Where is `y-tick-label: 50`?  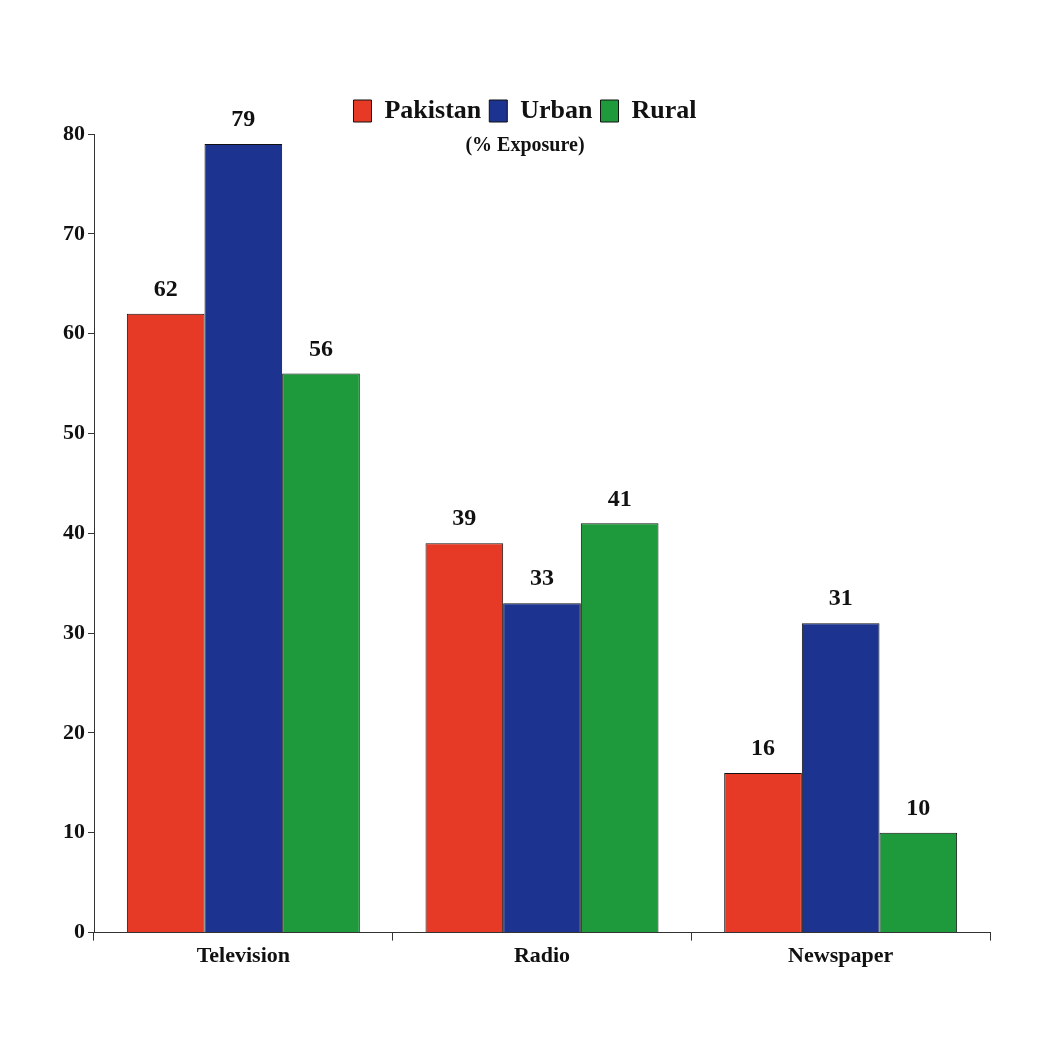
y-tick-label: 50 is located at coordinates (74, 432).